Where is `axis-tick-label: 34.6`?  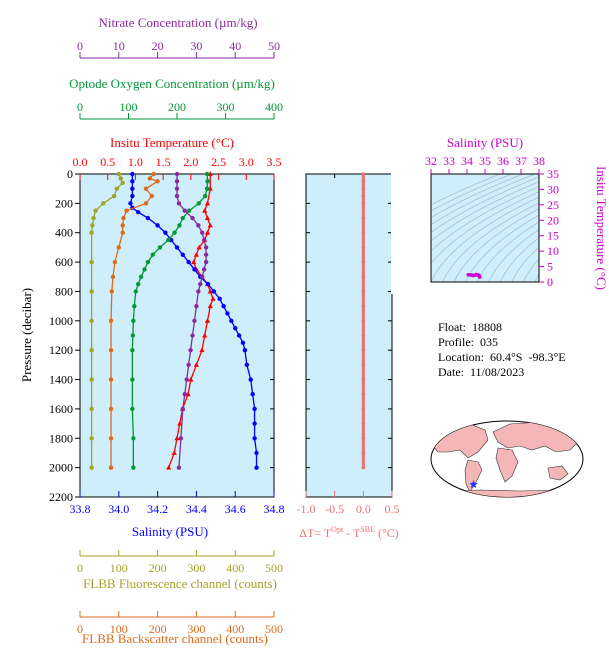
axis-tick-label: 34.6 is located at coordinates (235, 509).